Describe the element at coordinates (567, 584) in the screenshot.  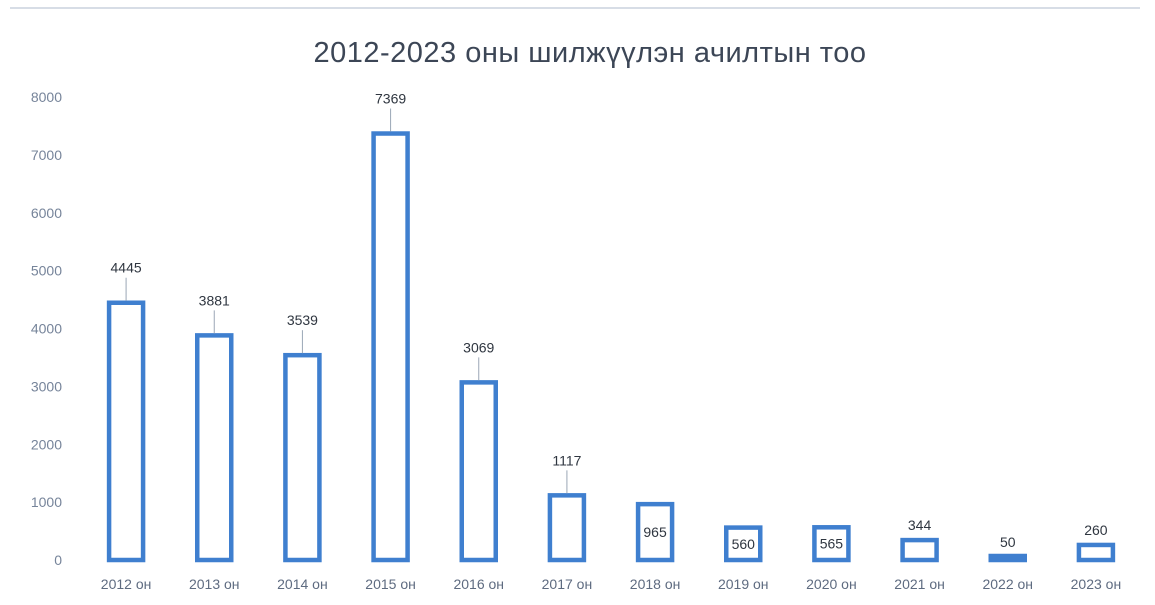
I see `x-category-label: 2017 он` at that location.